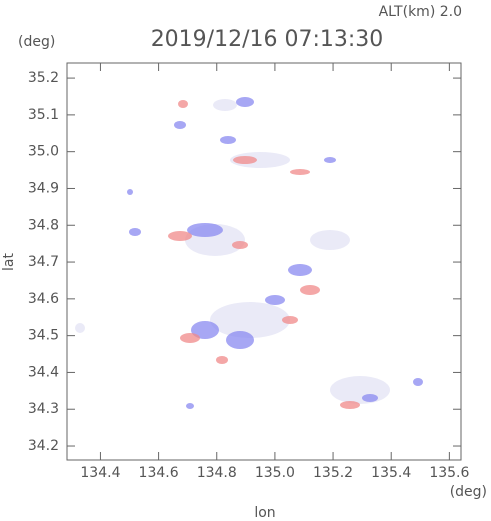 Image resolution: width=491 pixels, height=521 pixels. Describe the element at coordinates (267, 39) in the screenshot. I see `chart-title: 2019/12/16 07:13:30` at that location.